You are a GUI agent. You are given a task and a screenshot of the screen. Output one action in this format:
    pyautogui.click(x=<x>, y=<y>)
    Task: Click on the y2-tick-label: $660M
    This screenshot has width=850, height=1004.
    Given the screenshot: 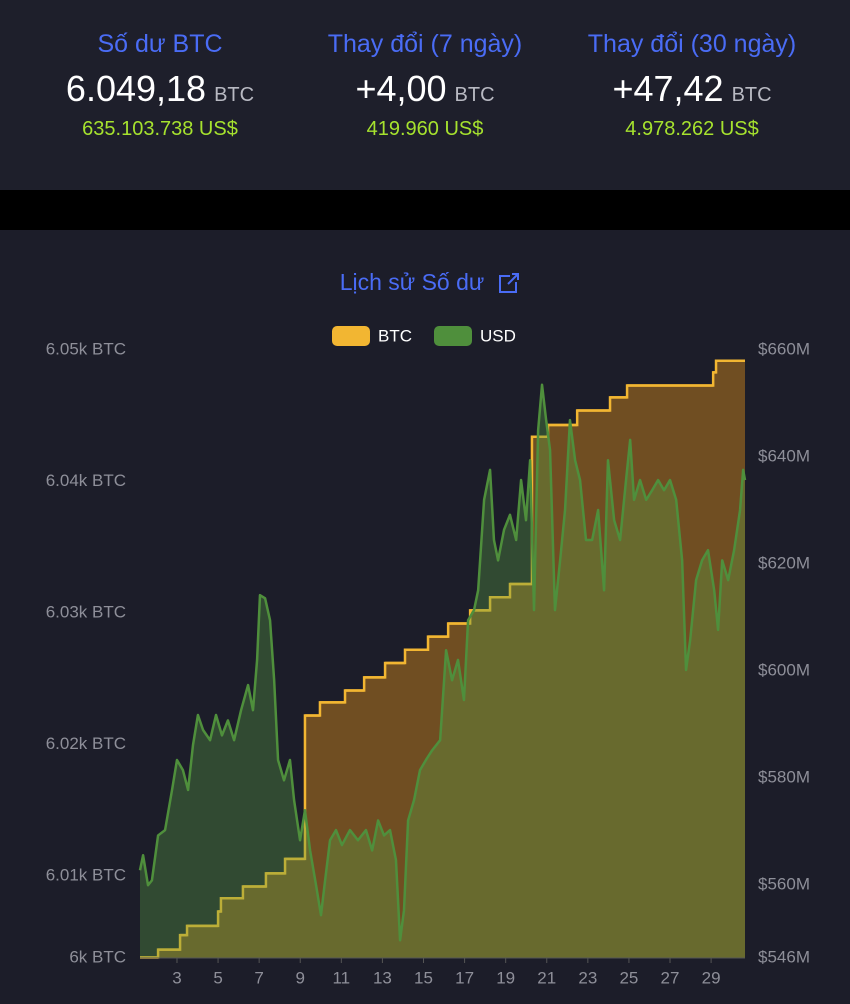 What is the action you would take?
    pyautogui.click(x=784, y=348)
    